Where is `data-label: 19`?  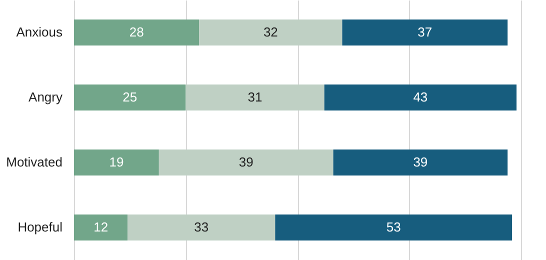 data-label: 19 is located at coordinates (116, 162).